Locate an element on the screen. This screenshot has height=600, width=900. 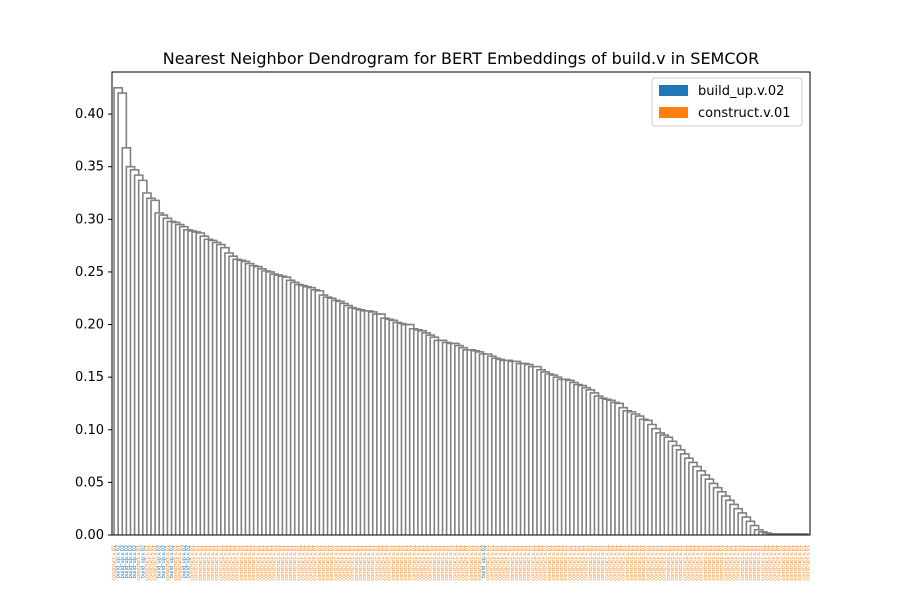
y-tick-label: 0.05 is located at coordinates (89, 482).